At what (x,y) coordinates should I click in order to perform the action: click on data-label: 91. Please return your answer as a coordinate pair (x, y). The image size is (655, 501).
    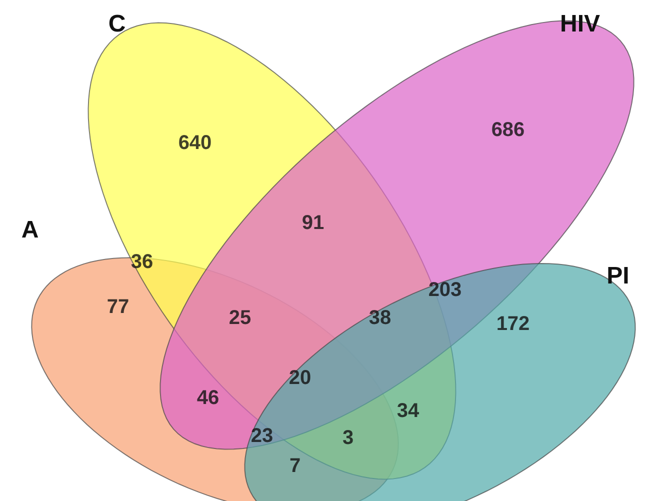
    Looking at the image, I should click on (313, 223).